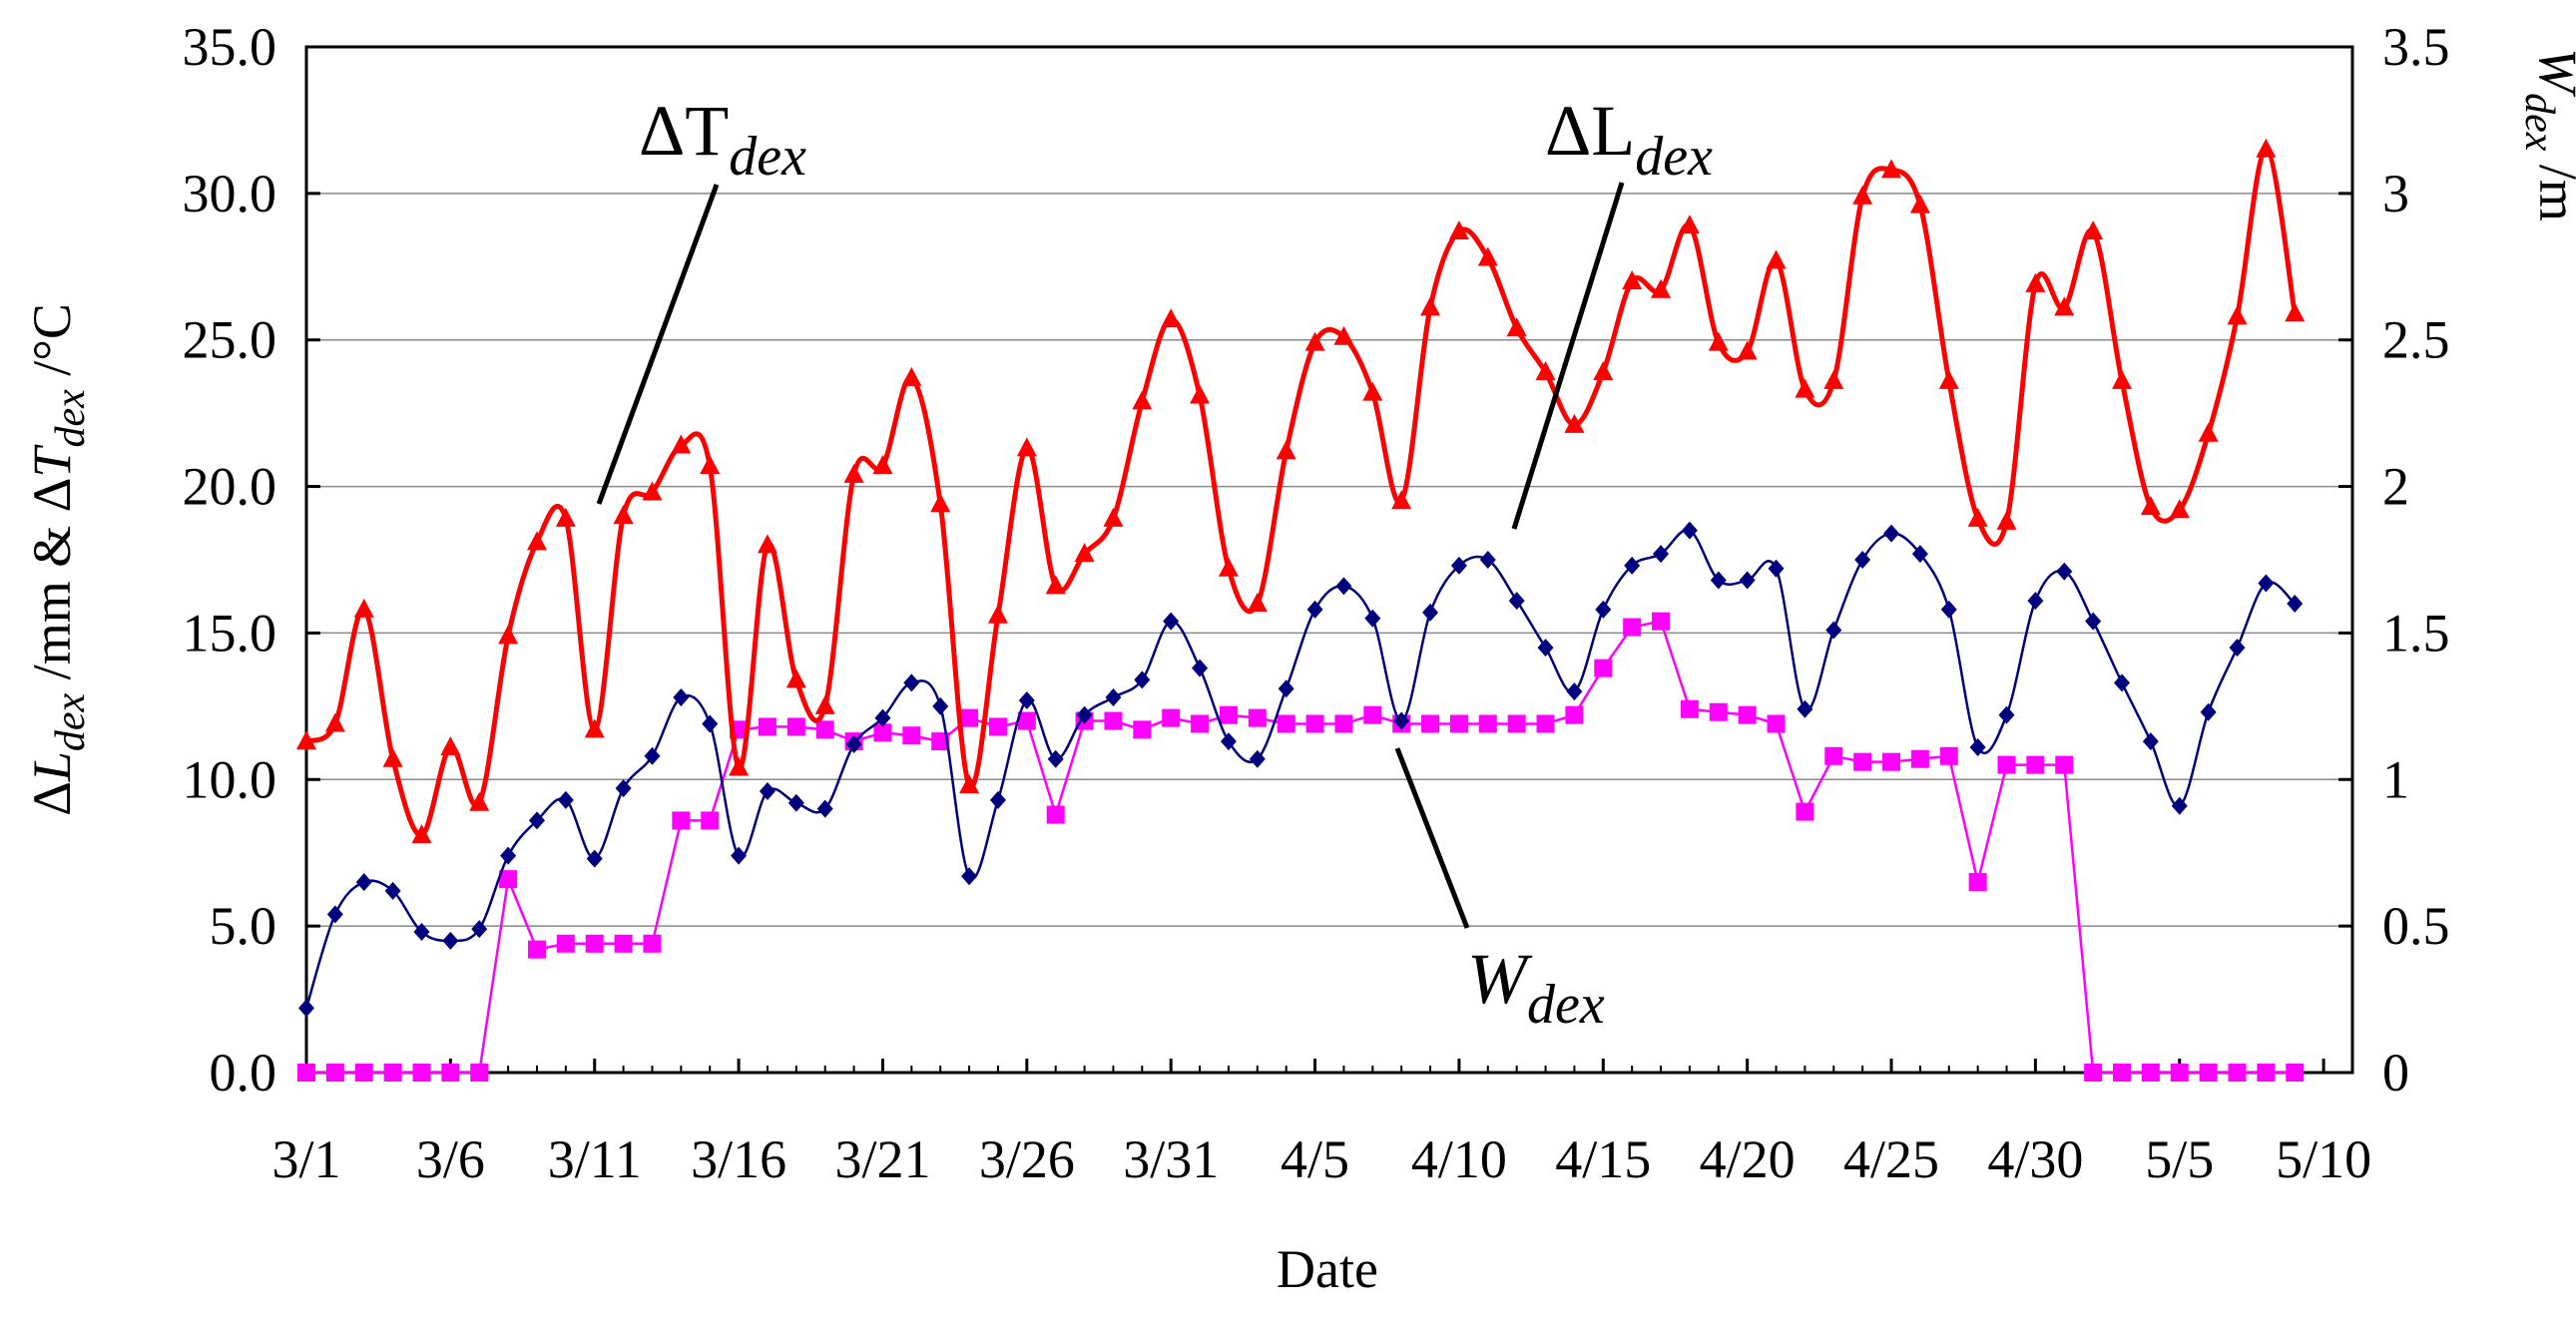 The image size is (2576, 1323). I want to click on x-tick-label: 4/10, so click(1459, 1159).